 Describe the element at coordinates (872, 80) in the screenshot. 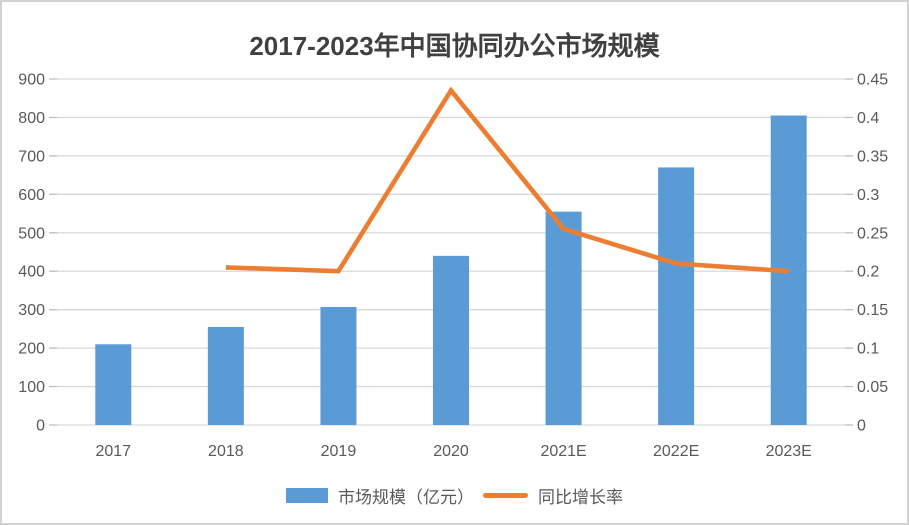

I see `right-axis-label-0.45: 0.45` at that location.